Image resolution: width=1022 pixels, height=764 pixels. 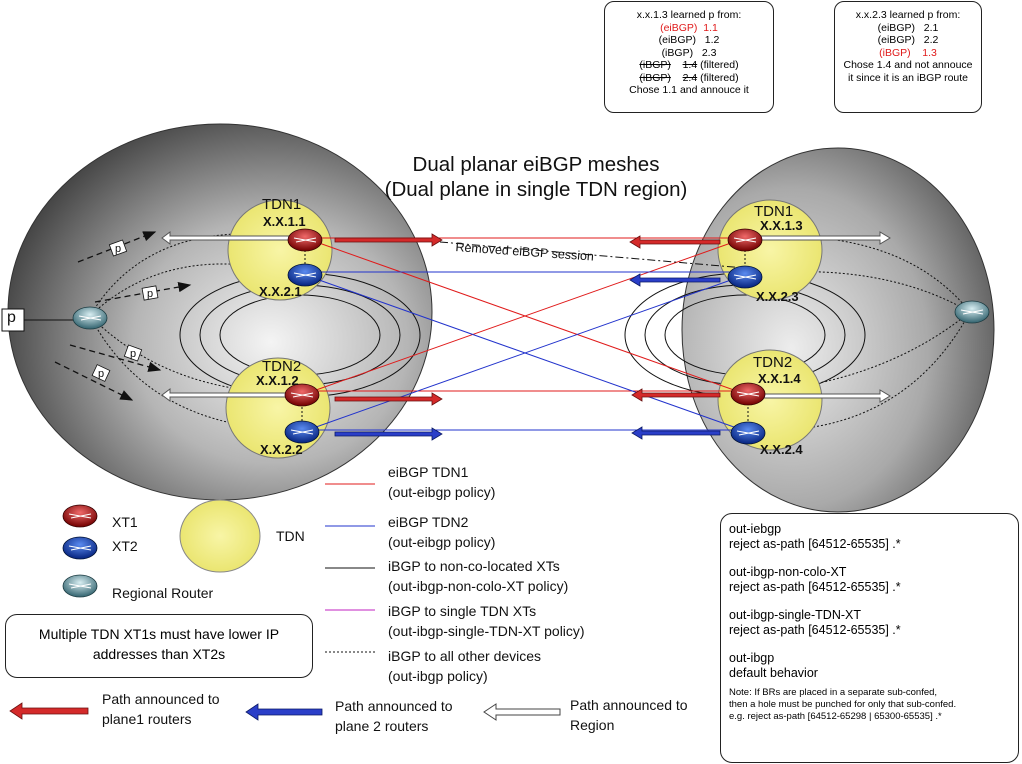 What do you see at coordinates (284, 712) in the screenshot?
I see `legend-plane2-arrow` at bounding box center [284, 712].